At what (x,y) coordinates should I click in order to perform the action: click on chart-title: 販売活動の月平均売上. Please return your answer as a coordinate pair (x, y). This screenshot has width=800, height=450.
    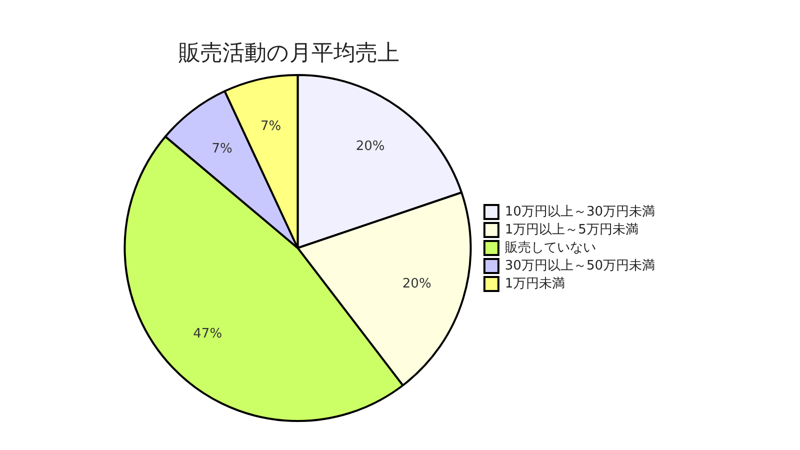
    Looking at the image, I should click on (289, 54).